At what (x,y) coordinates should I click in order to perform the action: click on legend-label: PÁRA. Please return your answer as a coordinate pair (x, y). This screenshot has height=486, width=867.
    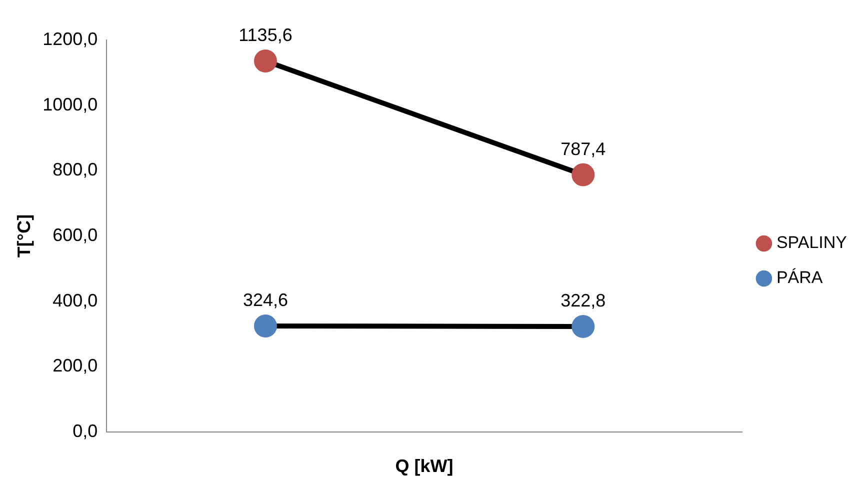
    Looking at the image, I should click on (800, 278).